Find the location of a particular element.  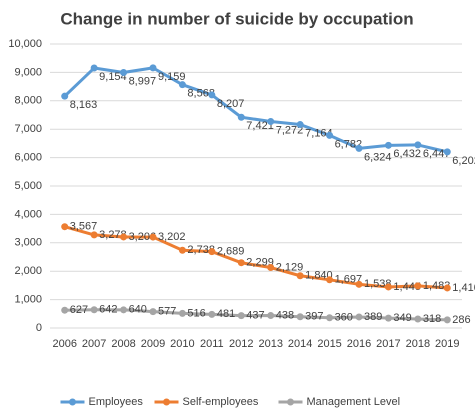

y-tick-label: 0 is located at coordinates (39, 328).